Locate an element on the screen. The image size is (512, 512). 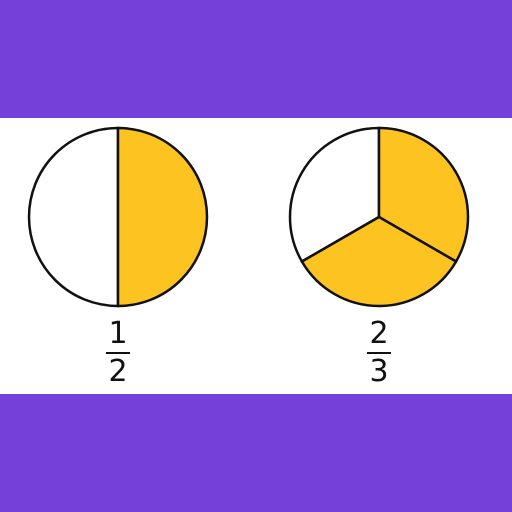
fraction-circle-thirds is located at coordinates (379, 217).